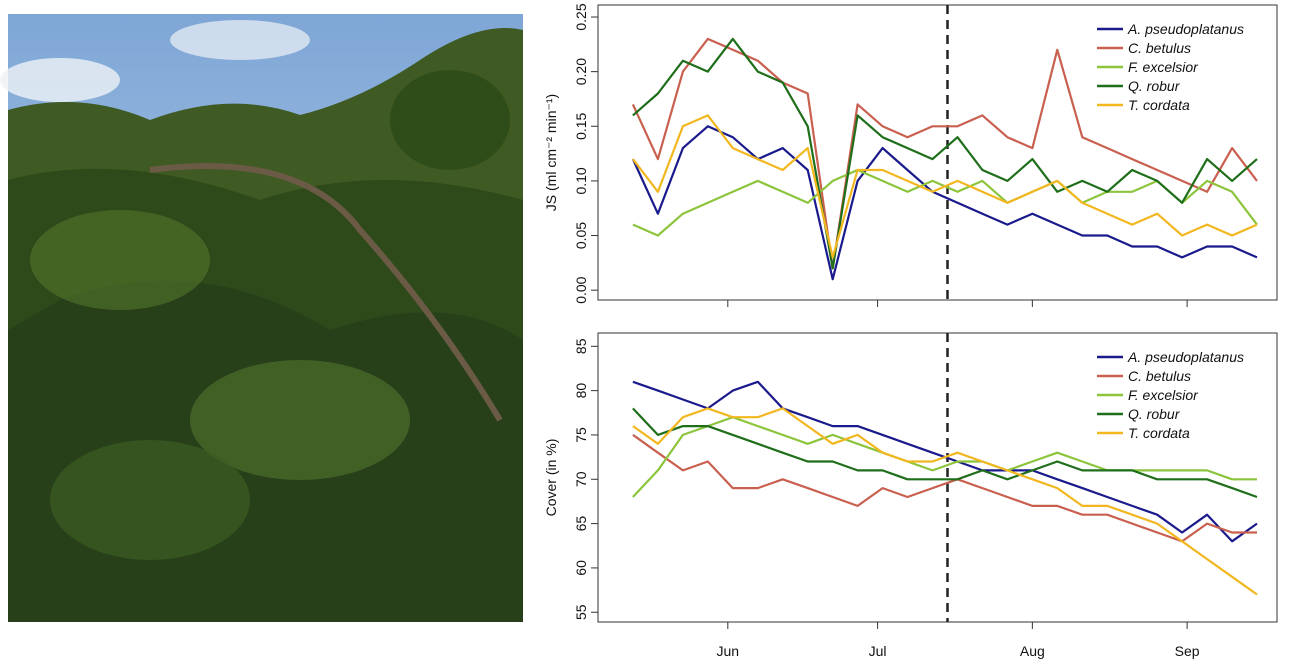  What do you see at coordinates (878, 651) in the screenshot?
I see `x-tick-label: Jul` at bounding box center [878, 651].